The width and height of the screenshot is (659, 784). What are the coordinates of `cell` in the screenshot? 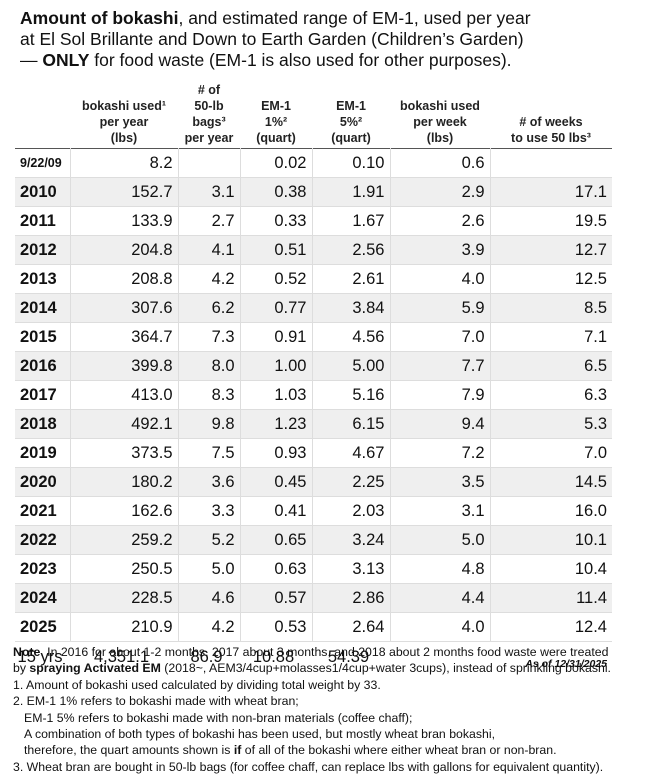 It's located at (208, 163).